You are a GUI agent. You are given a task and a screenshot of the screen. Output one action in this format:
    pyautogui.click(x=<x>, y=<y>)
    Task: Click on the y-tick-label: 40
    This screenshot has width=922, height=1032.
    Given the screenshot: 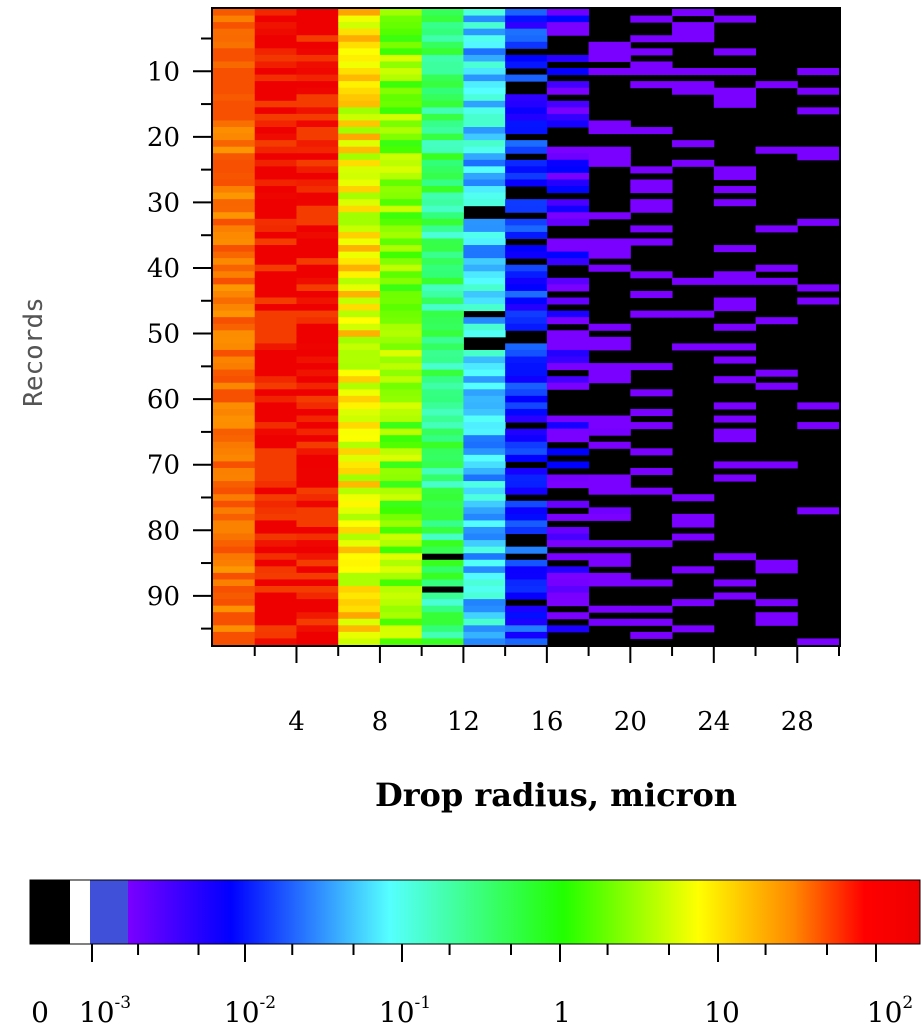 What is the action you would take?
    pyautogui.click(x=163, y=269)
    